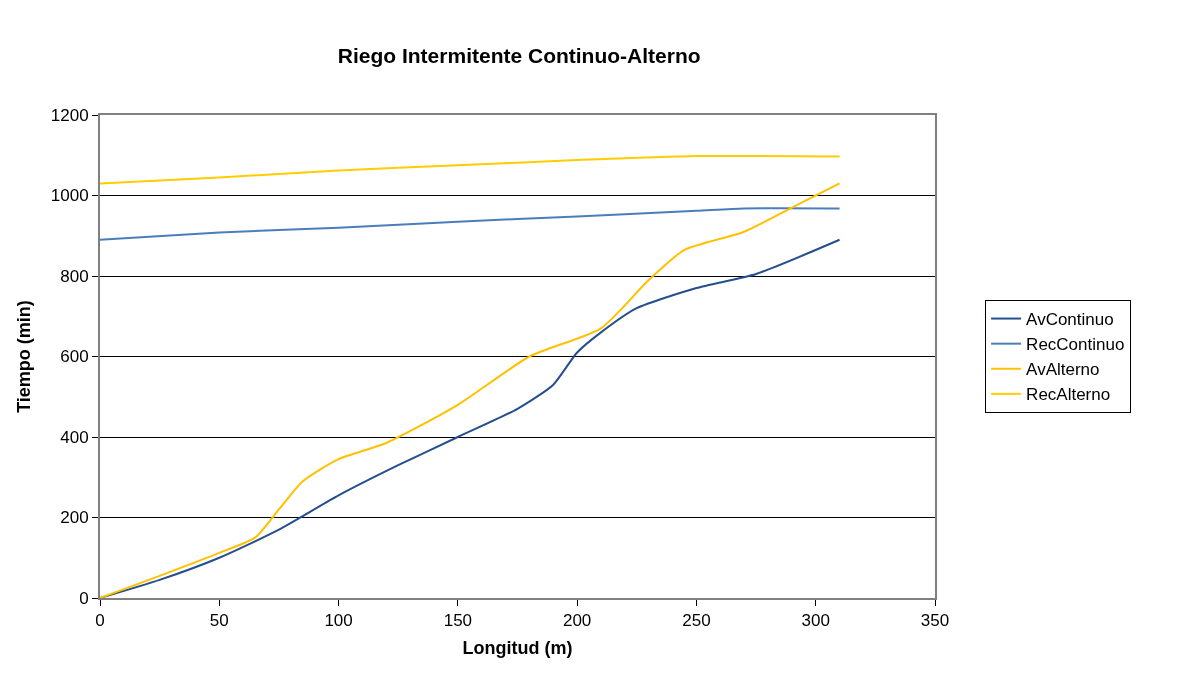 This screenshot has height=683, width=1180. What do you see at coordinates (696, 621) in the screenshot?
I see `x-tick-label: 250` at bounding box center [696, 621].